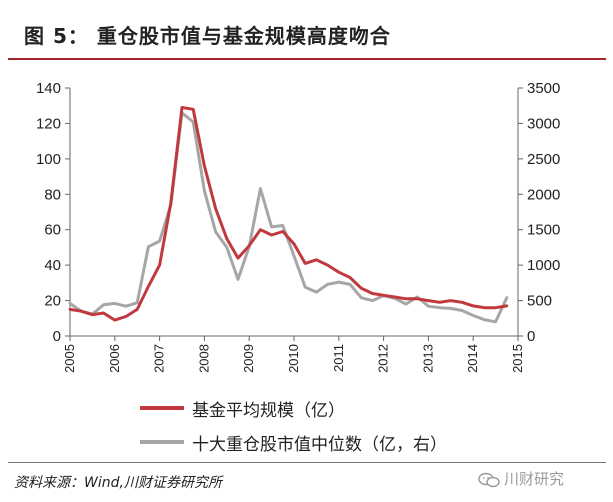 This screenshot has width=613, height=502. I want to click on figure-header: 图 5： 重仓股市值与基金规模高度吻合, so click(306, 30).